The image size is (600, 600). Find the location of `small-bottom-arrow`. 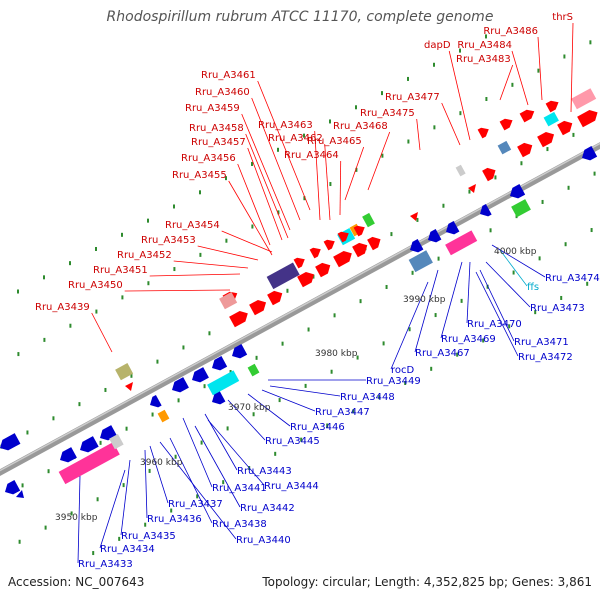

small-bottom-arrow is located at coordinates (20, 494).